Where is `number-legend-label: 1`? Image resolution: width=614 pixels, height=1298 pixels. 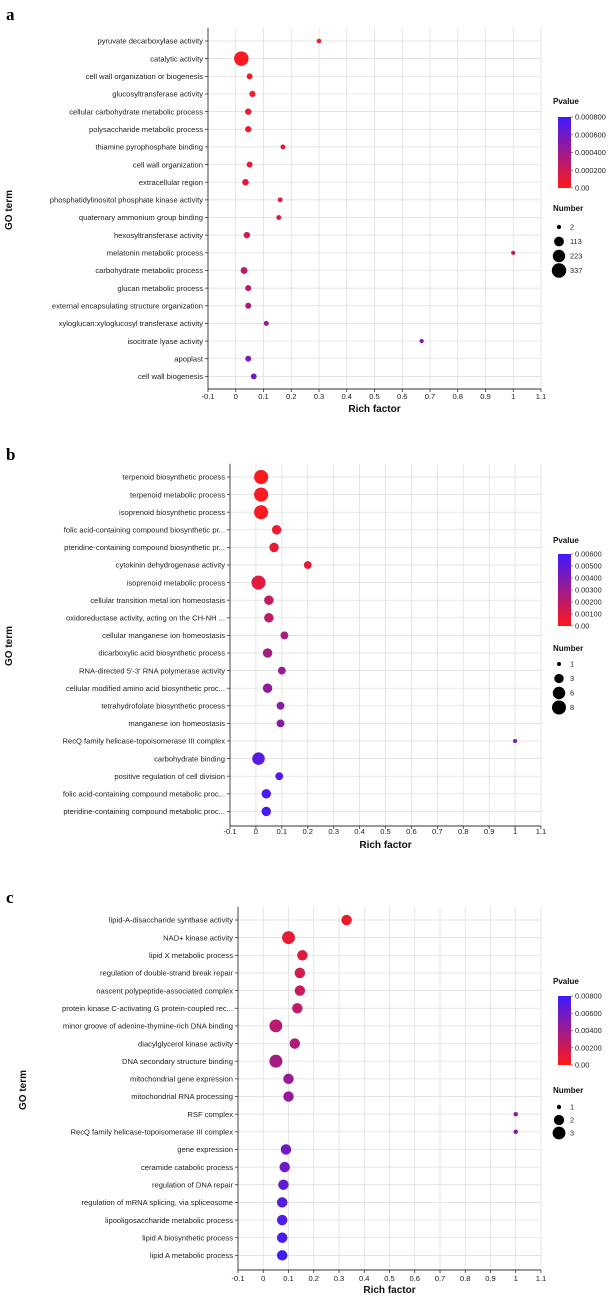 number-legend-label: 1 is located at coordinates (572, 664).